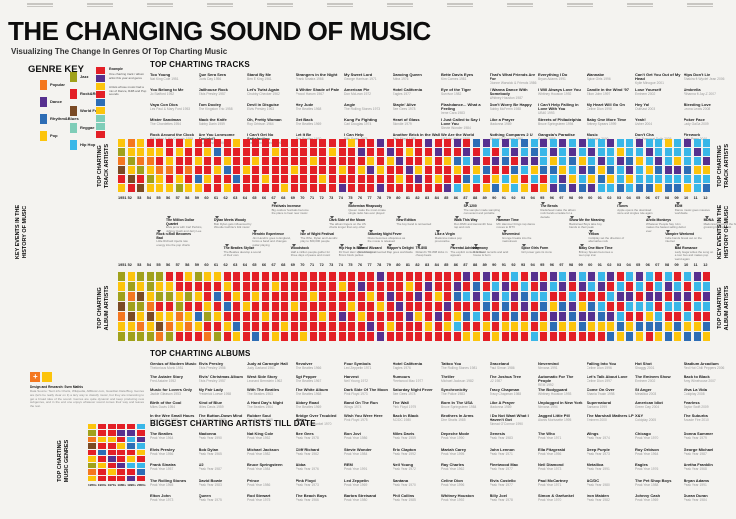 The height and width of the screenshot is (519, 736). What do you see at coordinates (514, 124) in the screenshot?
I see `track-entry: Like a Prayer Madonna 1989` at bounding box center [514, 124].